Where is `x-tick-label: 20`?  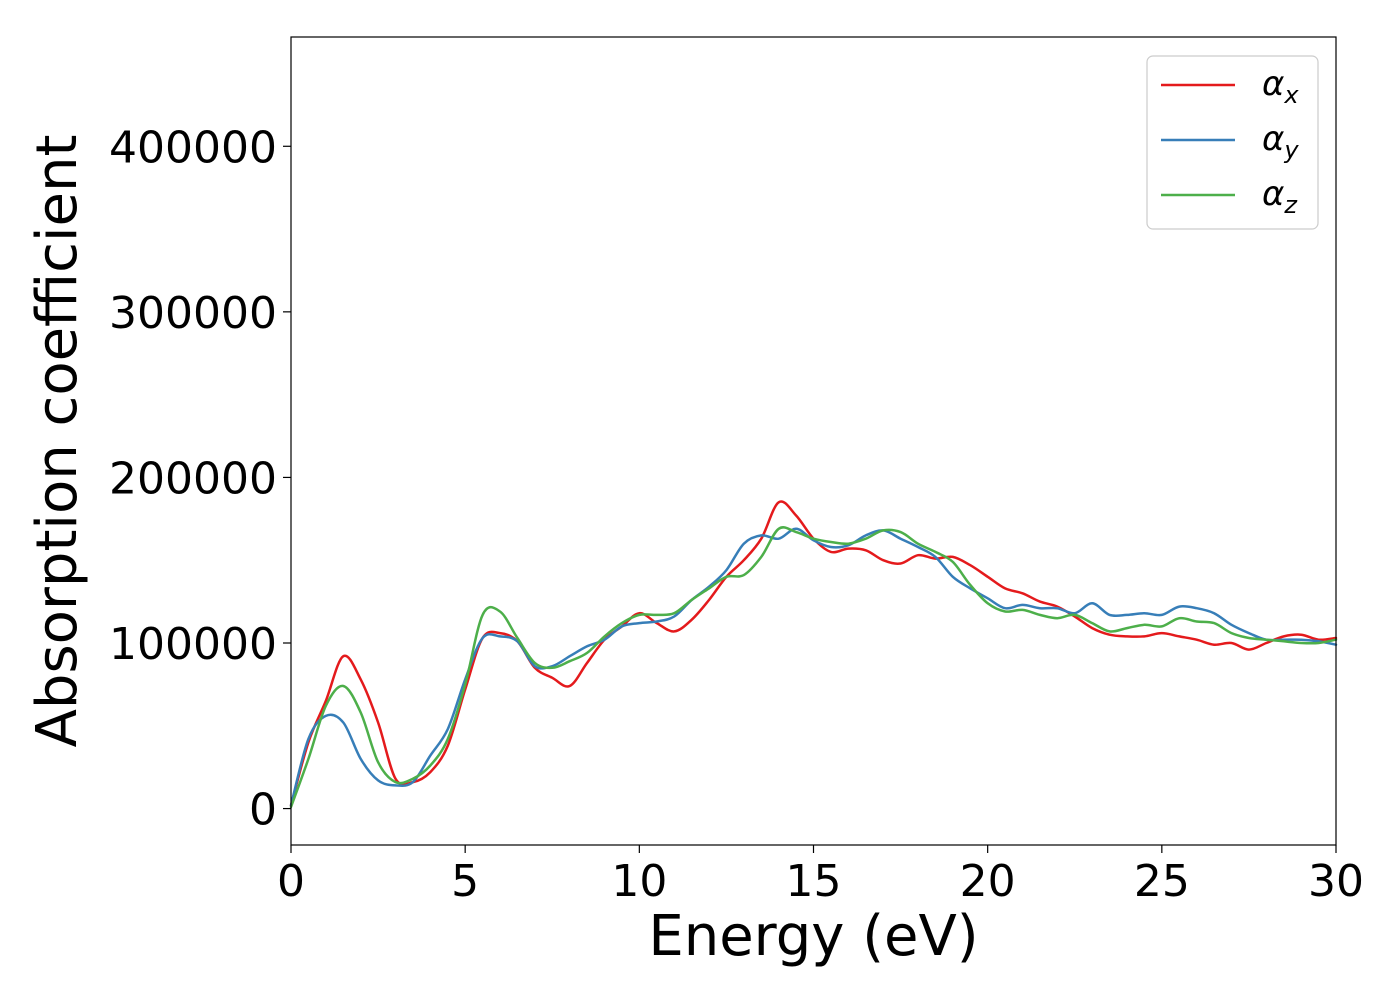 x-tick-label: 20 is located at coordinates (988, 881).